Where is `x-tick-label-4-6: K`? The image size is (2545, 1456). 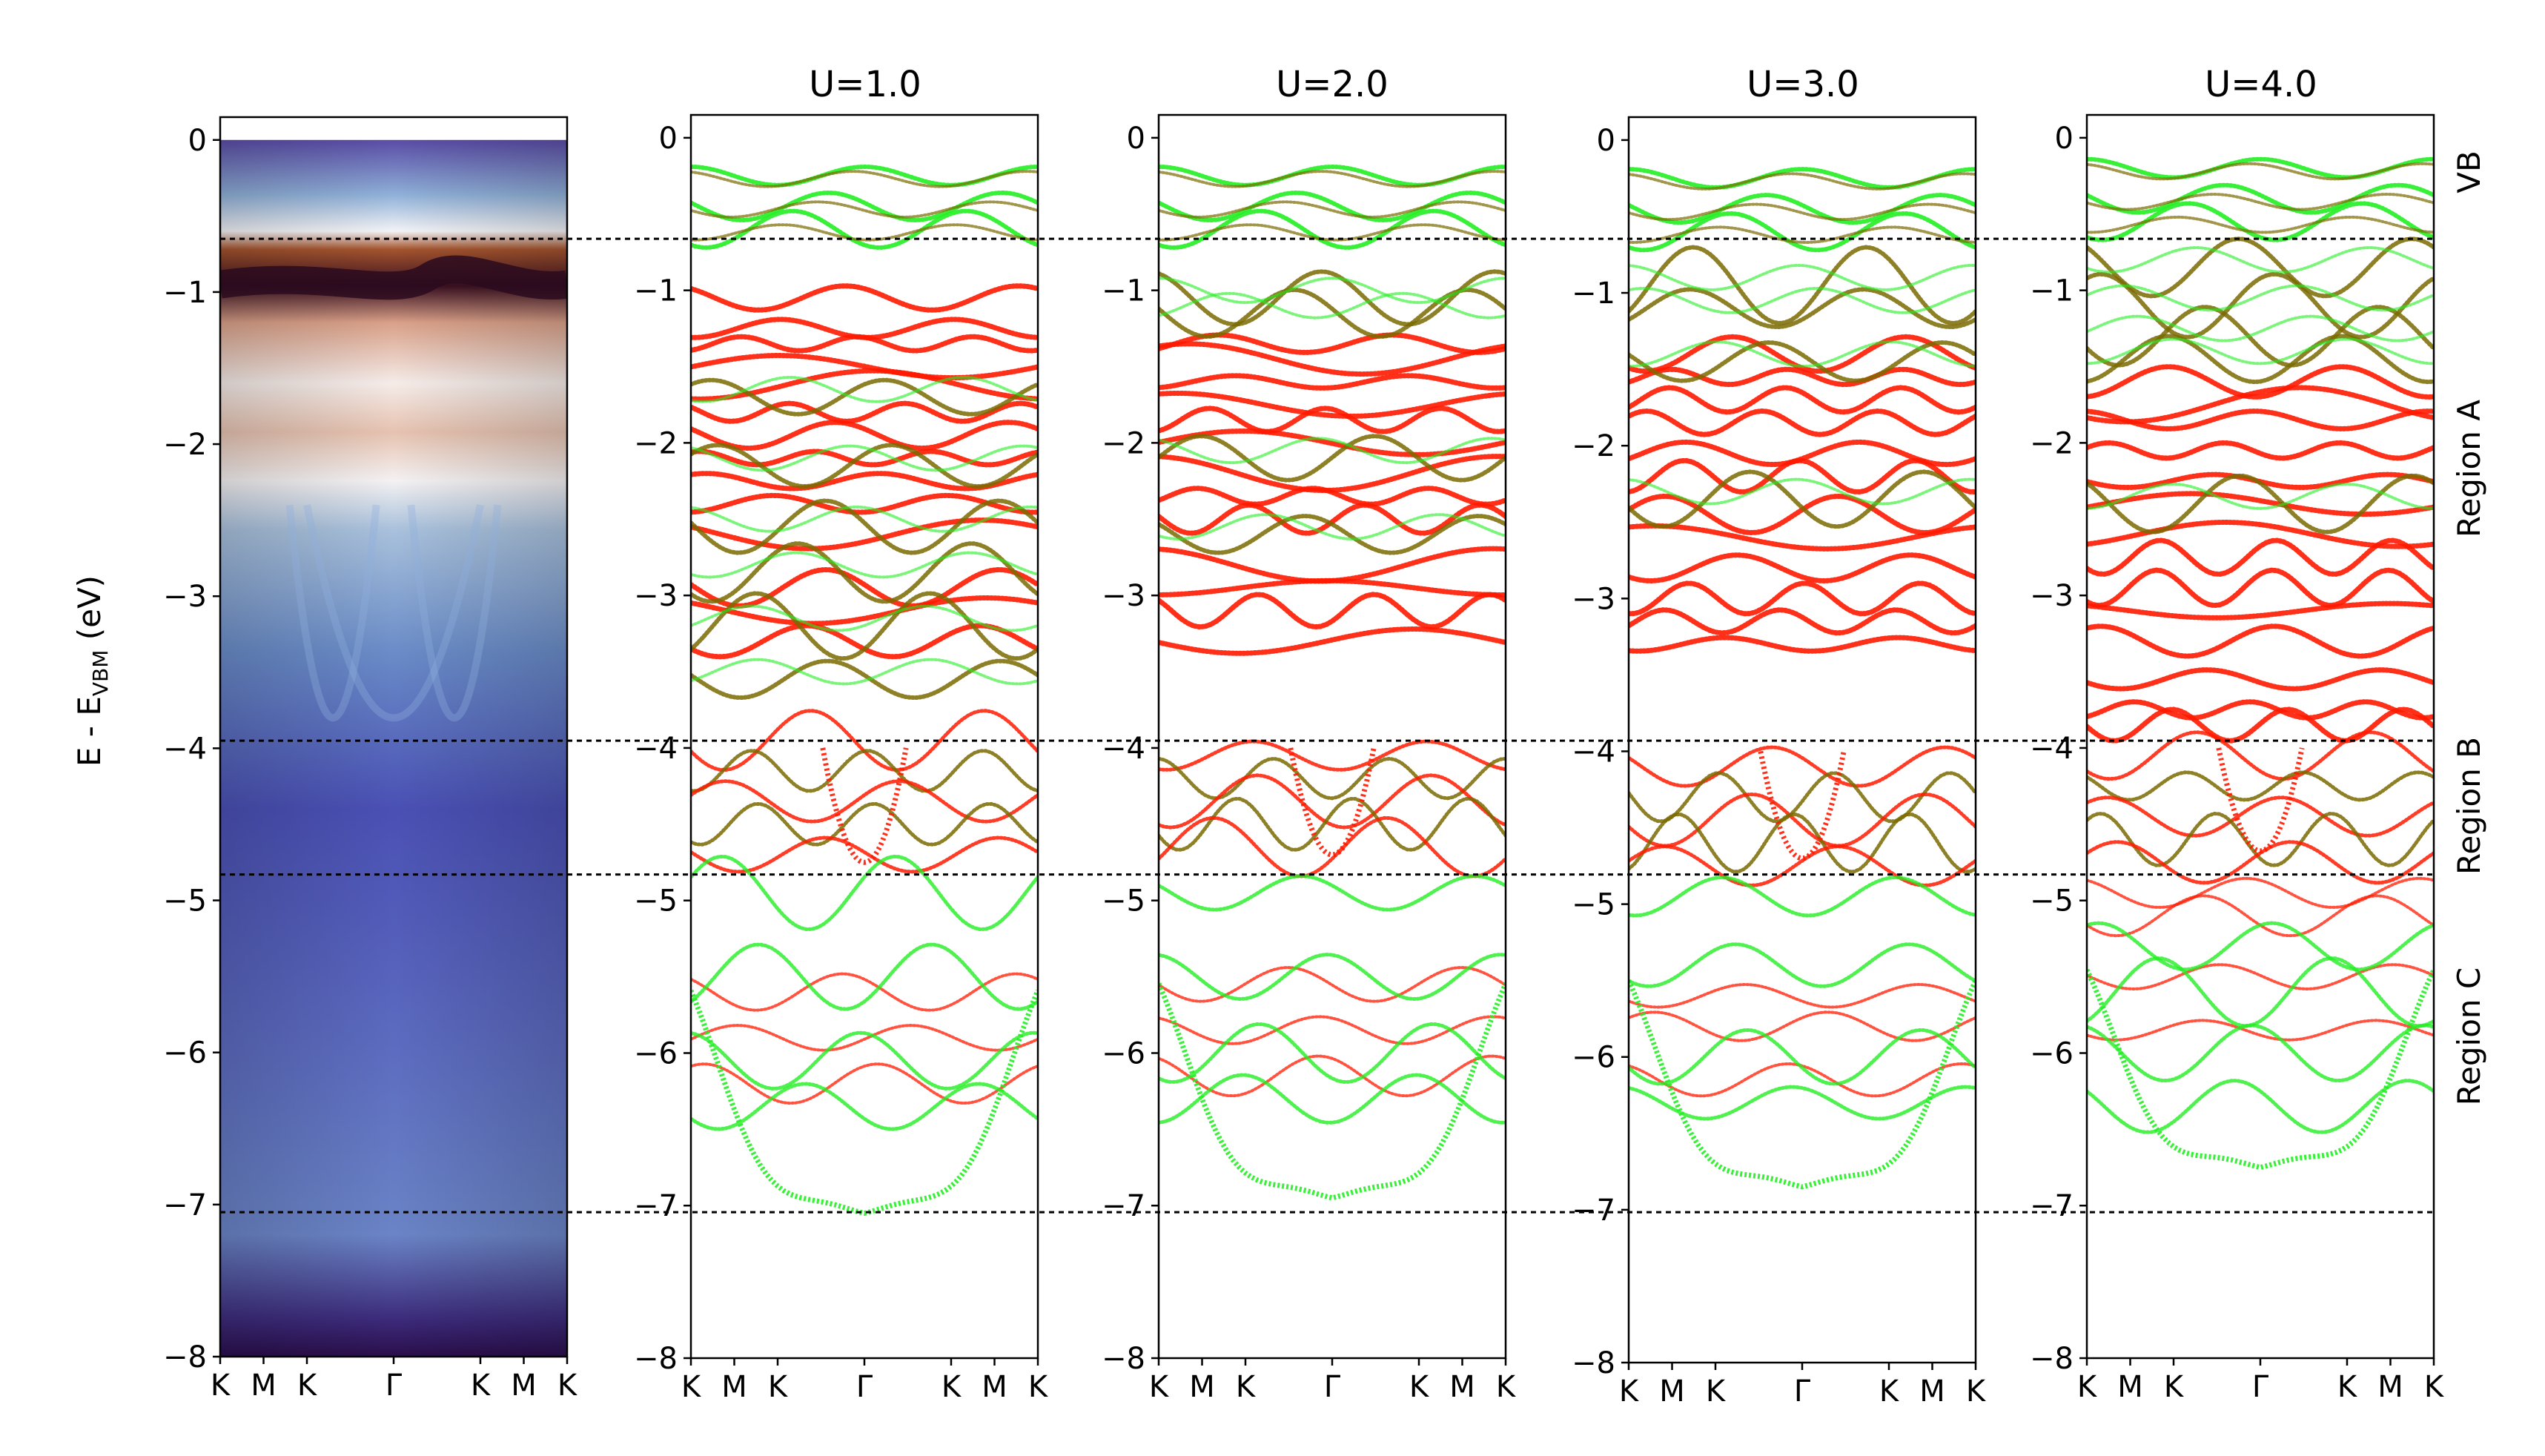
x-tick-label-4-6: K is located at coordinates (2434, 1387).